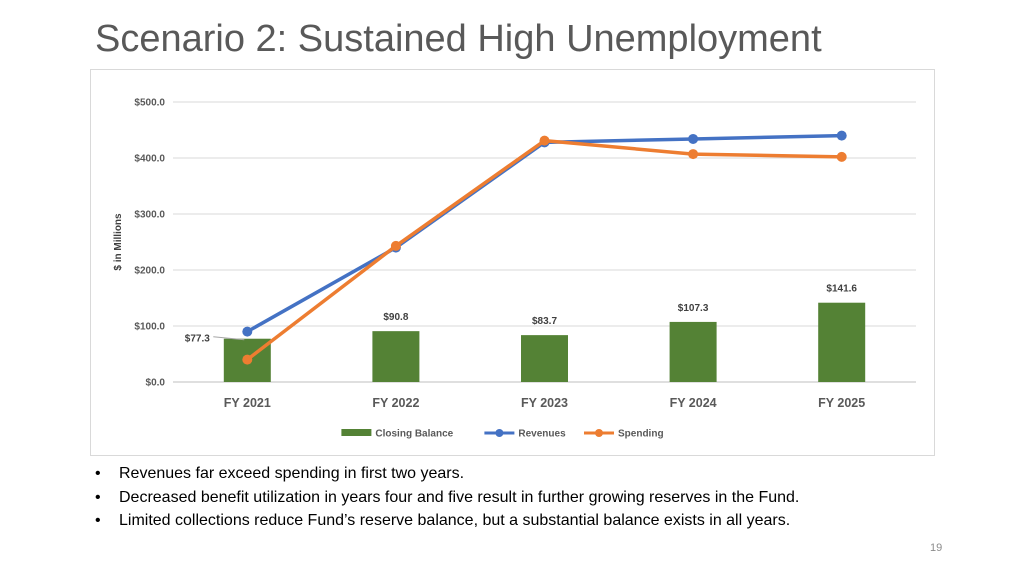  What do you see at coordinates (149, 103) in the screenshot?
I see `y-tick-label: $500.0` at bounding box center [149, 103].